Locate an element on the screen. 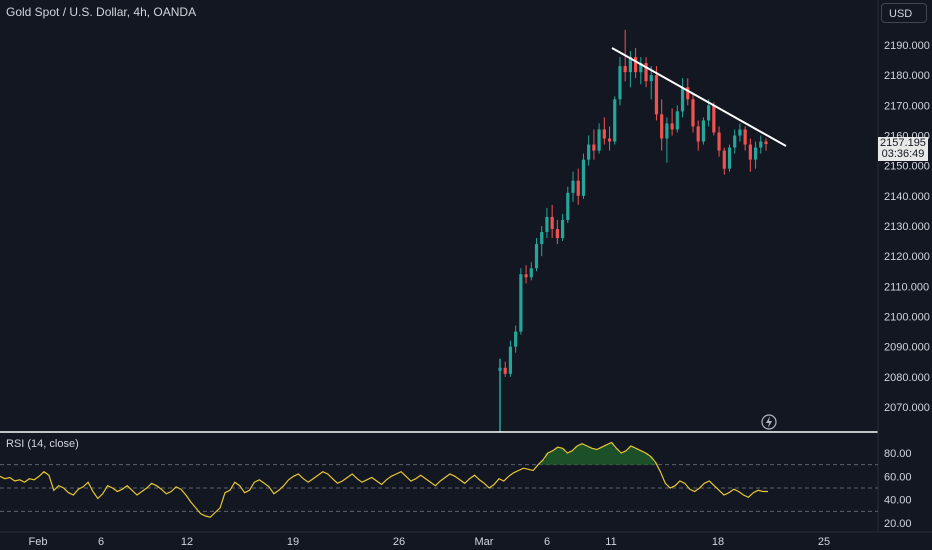  rsi-line is located at coordinates (384, 479).